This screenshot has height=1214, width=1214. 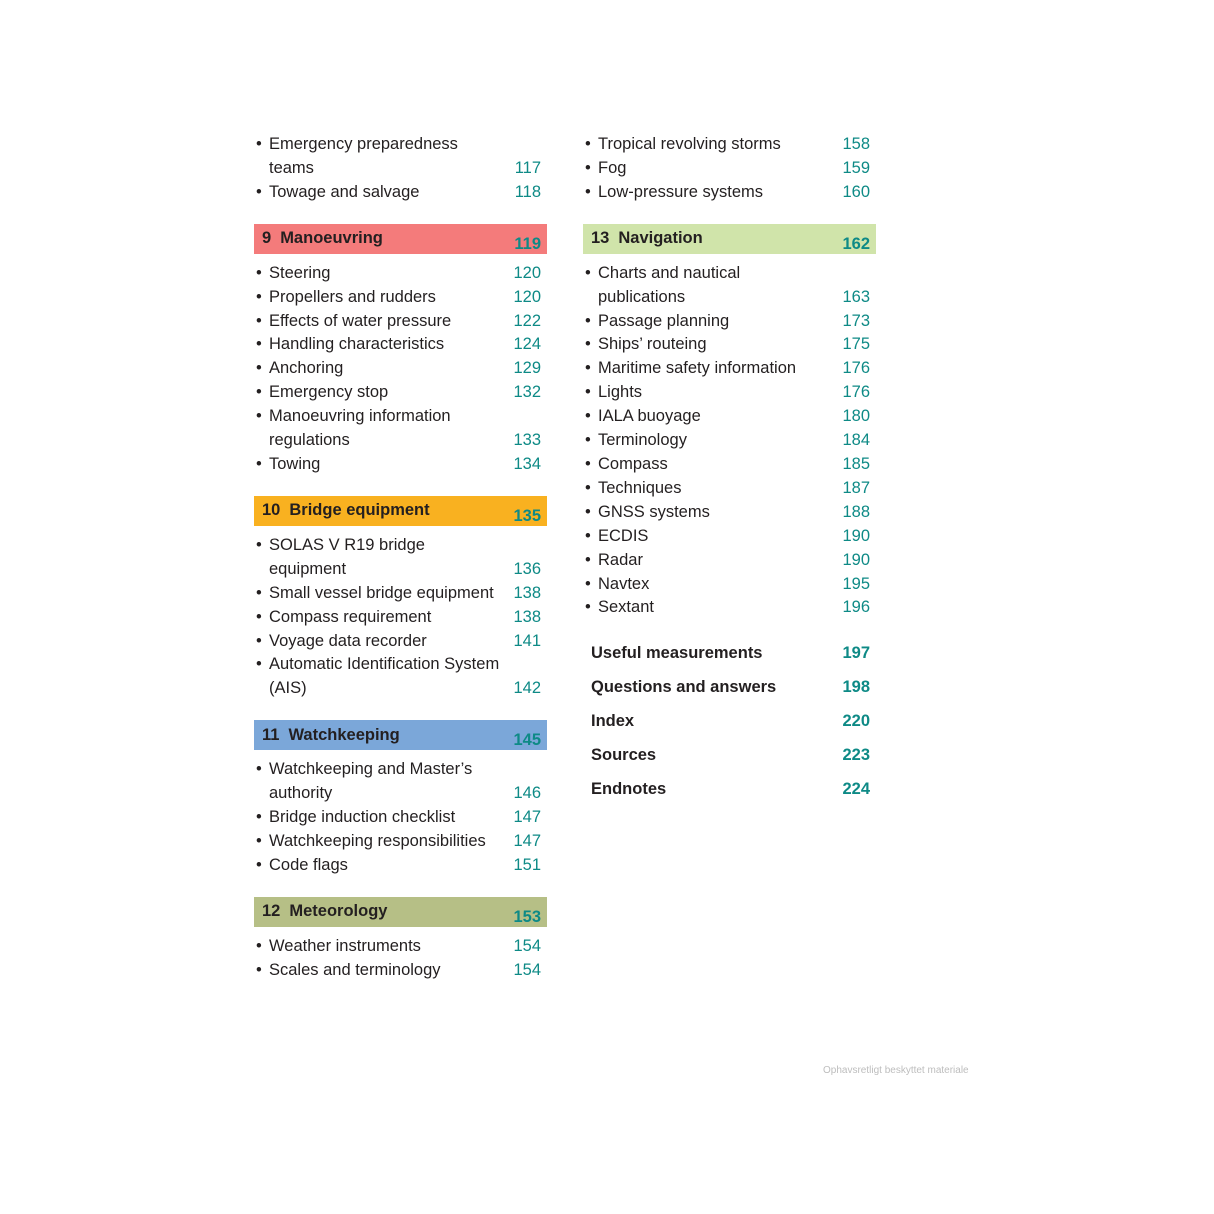 What do you see at coordinates (856, 191) in the screenshot?
I see `toc-entry-page: 160` at bounding box center [856, 191].